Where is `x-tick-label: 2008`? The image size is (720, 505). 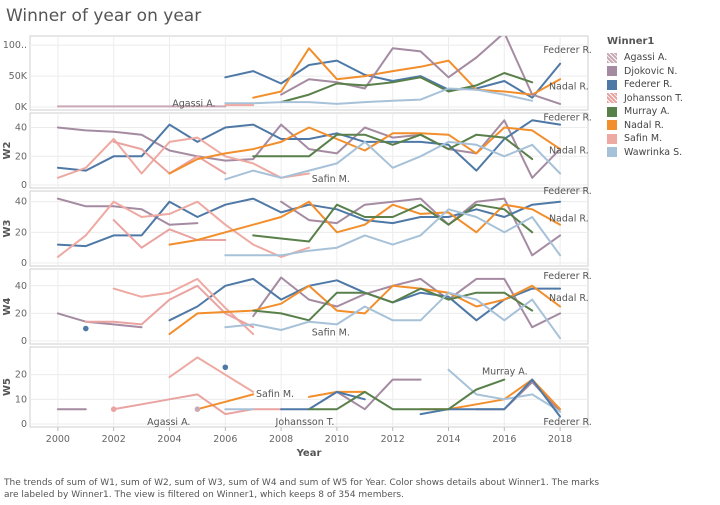
x-tick-label: 2008 is located at coordinates (281, 439).